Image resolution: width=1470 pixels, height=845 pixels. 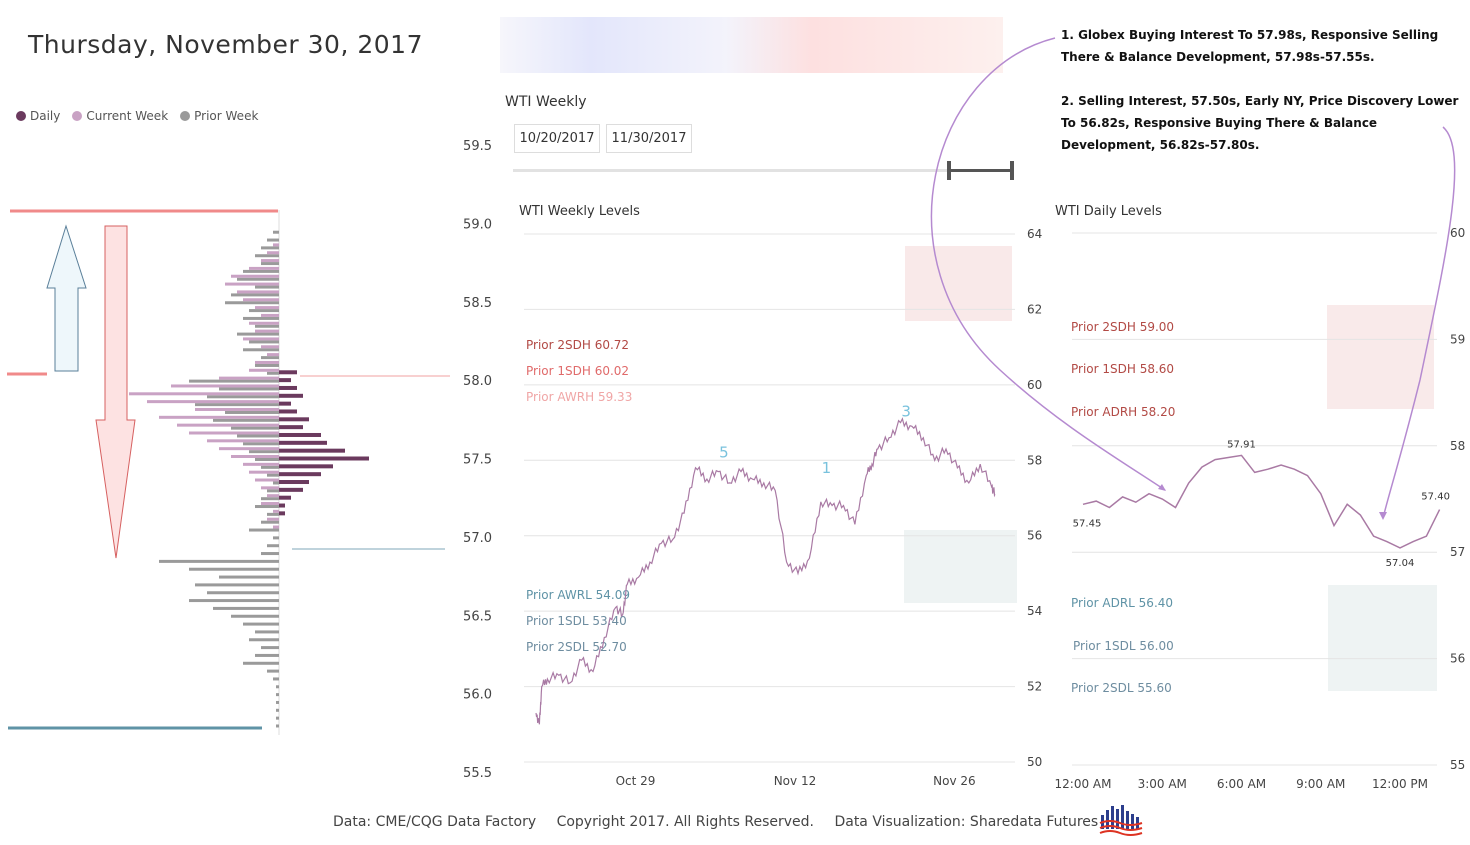 I want to click on legend-item-daily: Daily, so click(x=38, y=116).